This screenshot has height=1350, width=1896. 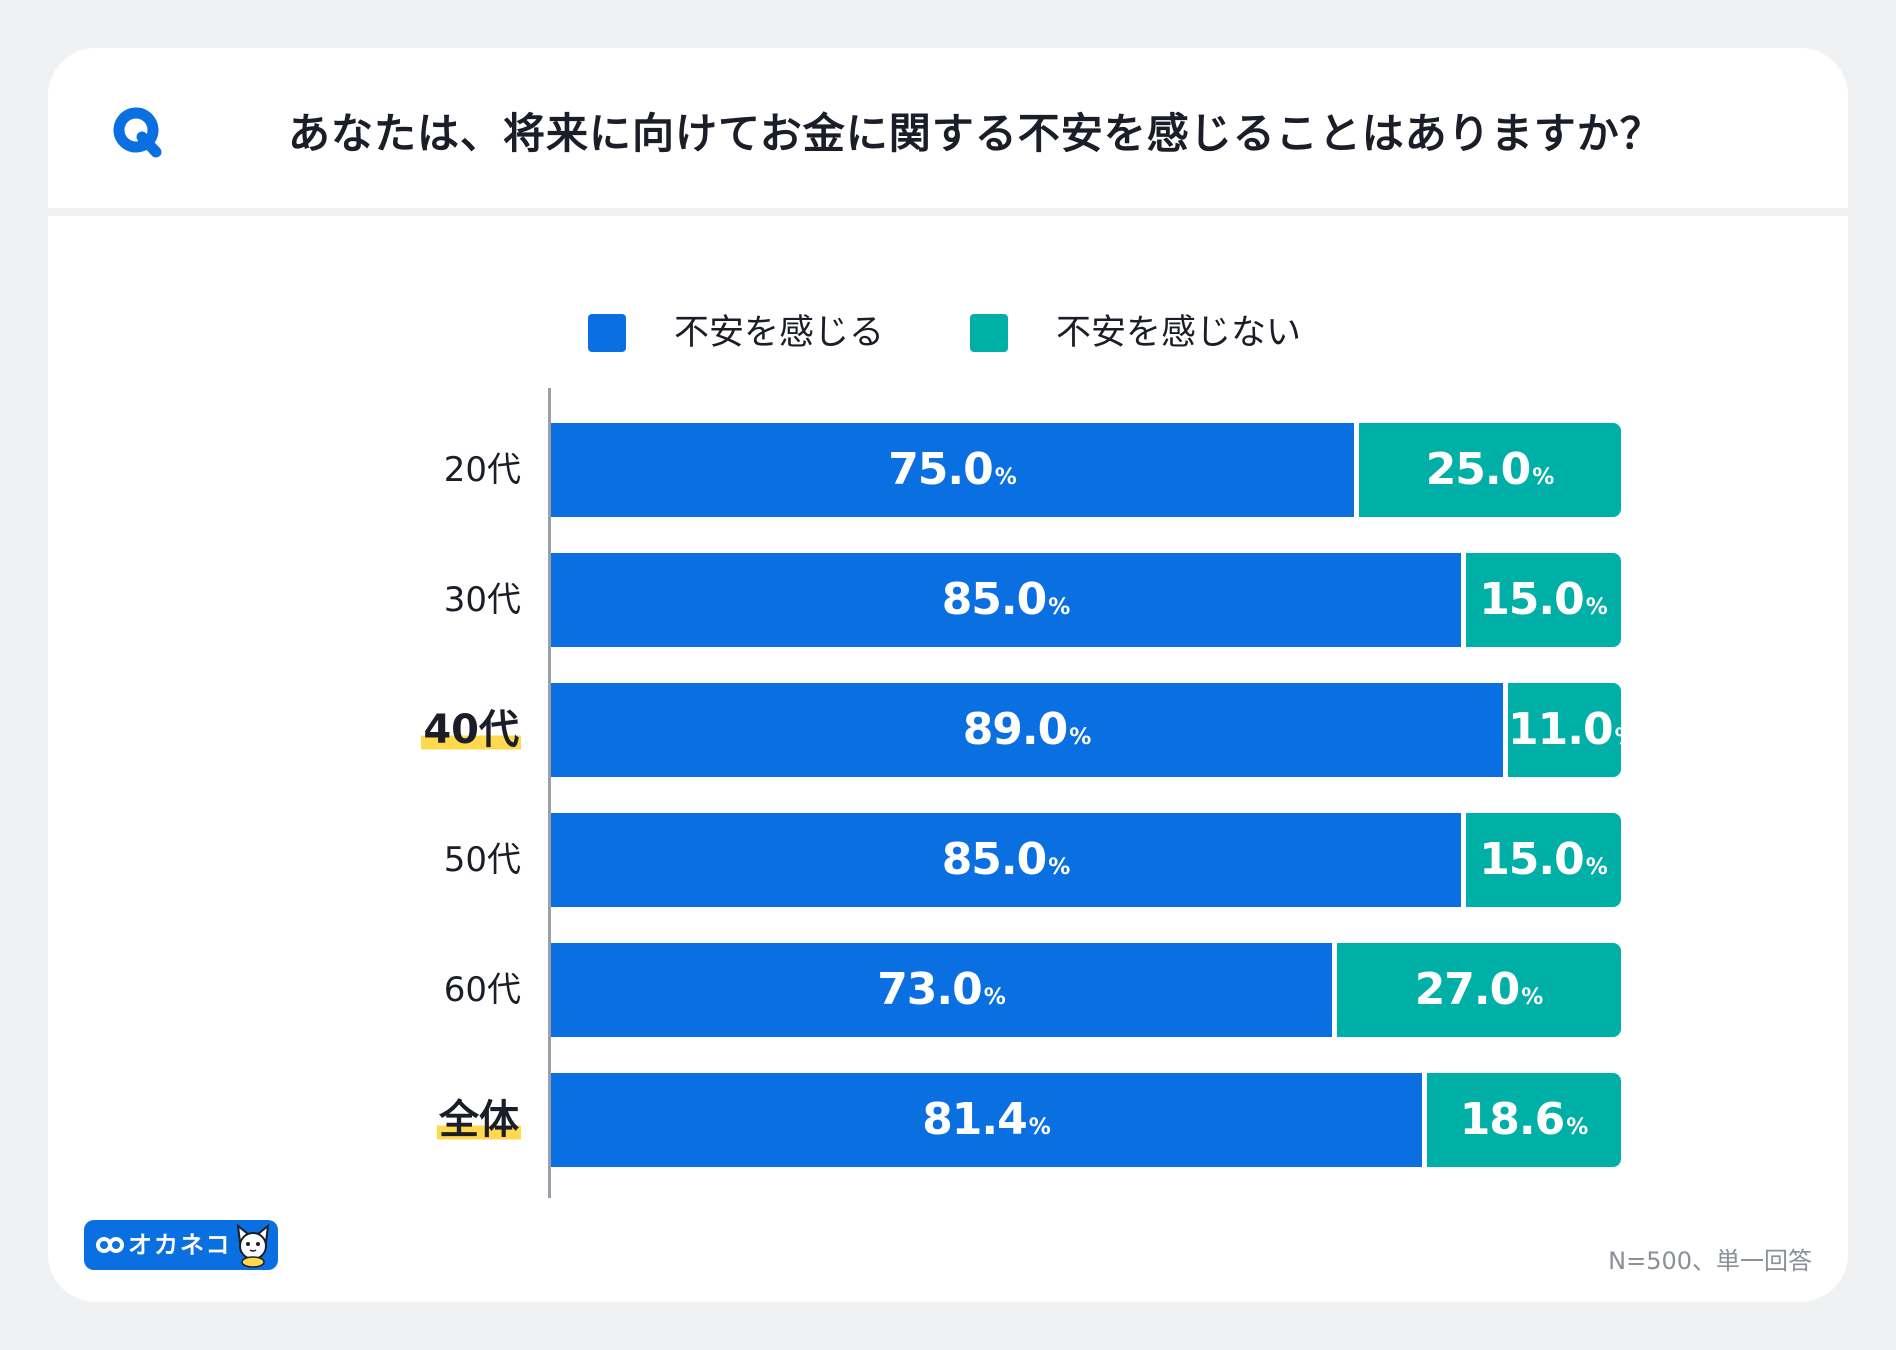 What do you see at coordinates (1179, 333) in the screenshot?
I see `legend-label-not-anxious: 不安を感じない` at bounding box center [1179, 333].